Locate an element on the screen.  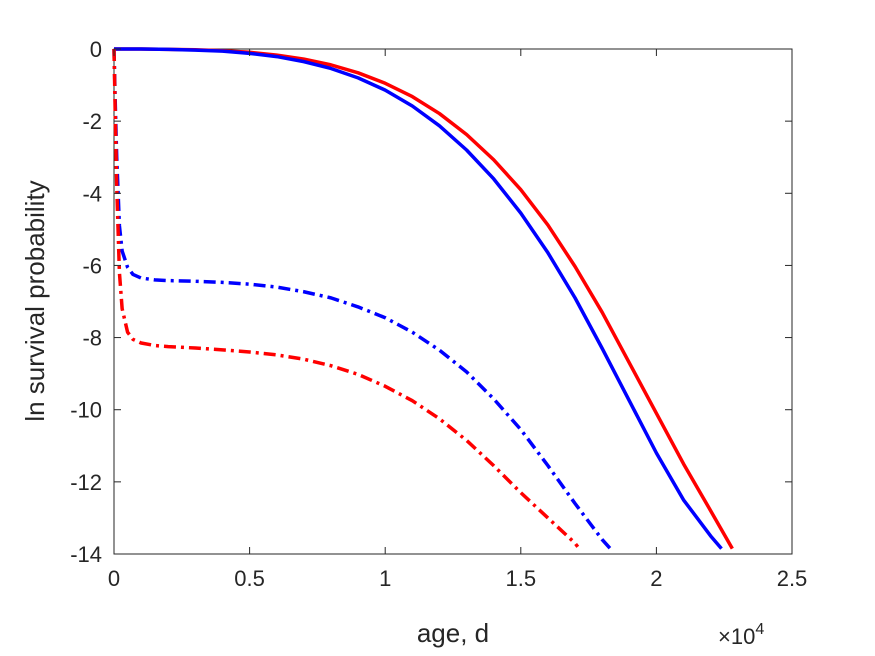
x-exponent-base: ×10 is located at coordinates (736, 636).